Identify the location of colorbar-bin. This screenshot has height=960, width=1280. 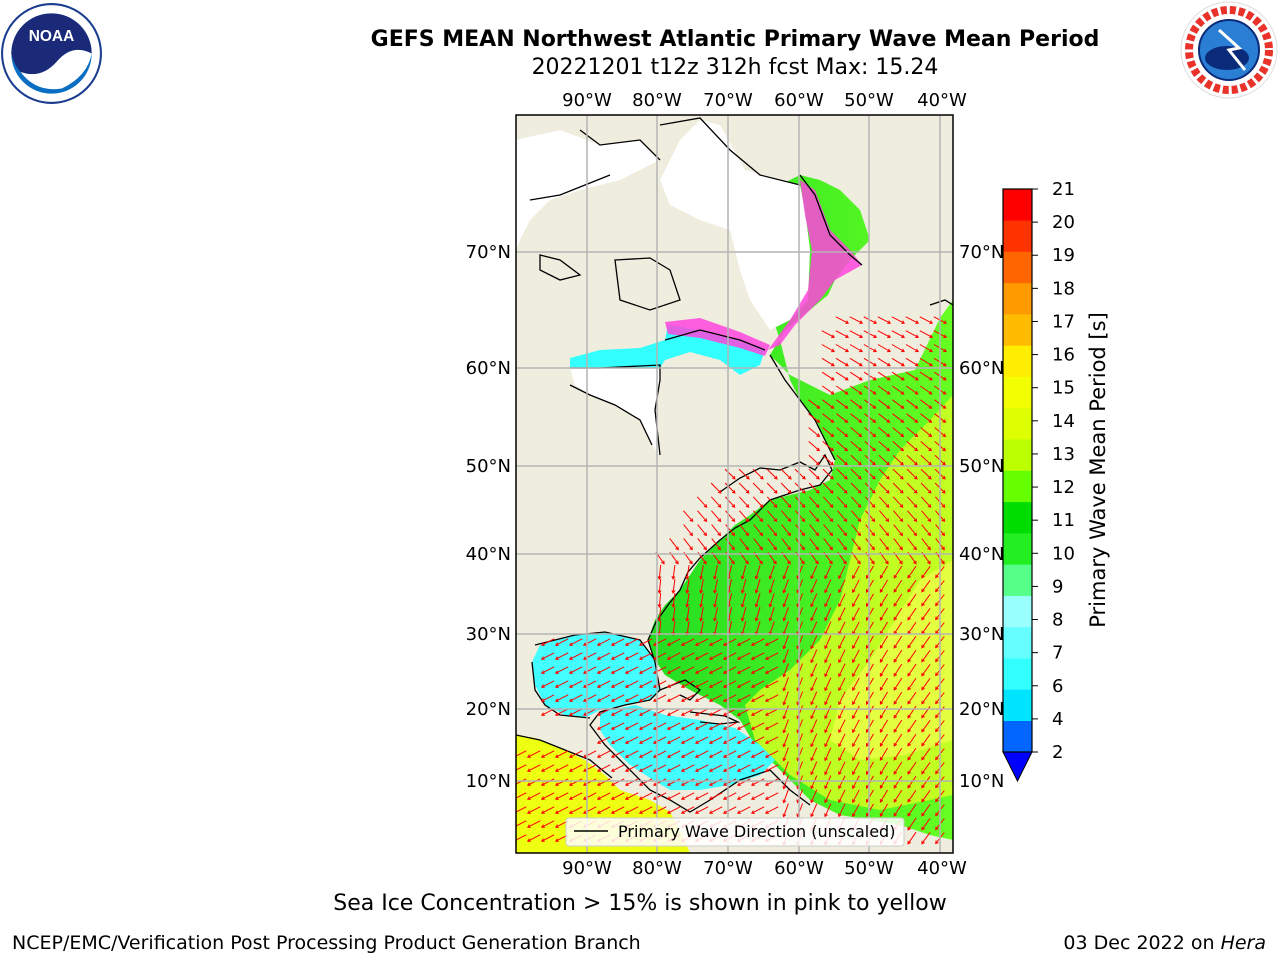
(1017, 611).